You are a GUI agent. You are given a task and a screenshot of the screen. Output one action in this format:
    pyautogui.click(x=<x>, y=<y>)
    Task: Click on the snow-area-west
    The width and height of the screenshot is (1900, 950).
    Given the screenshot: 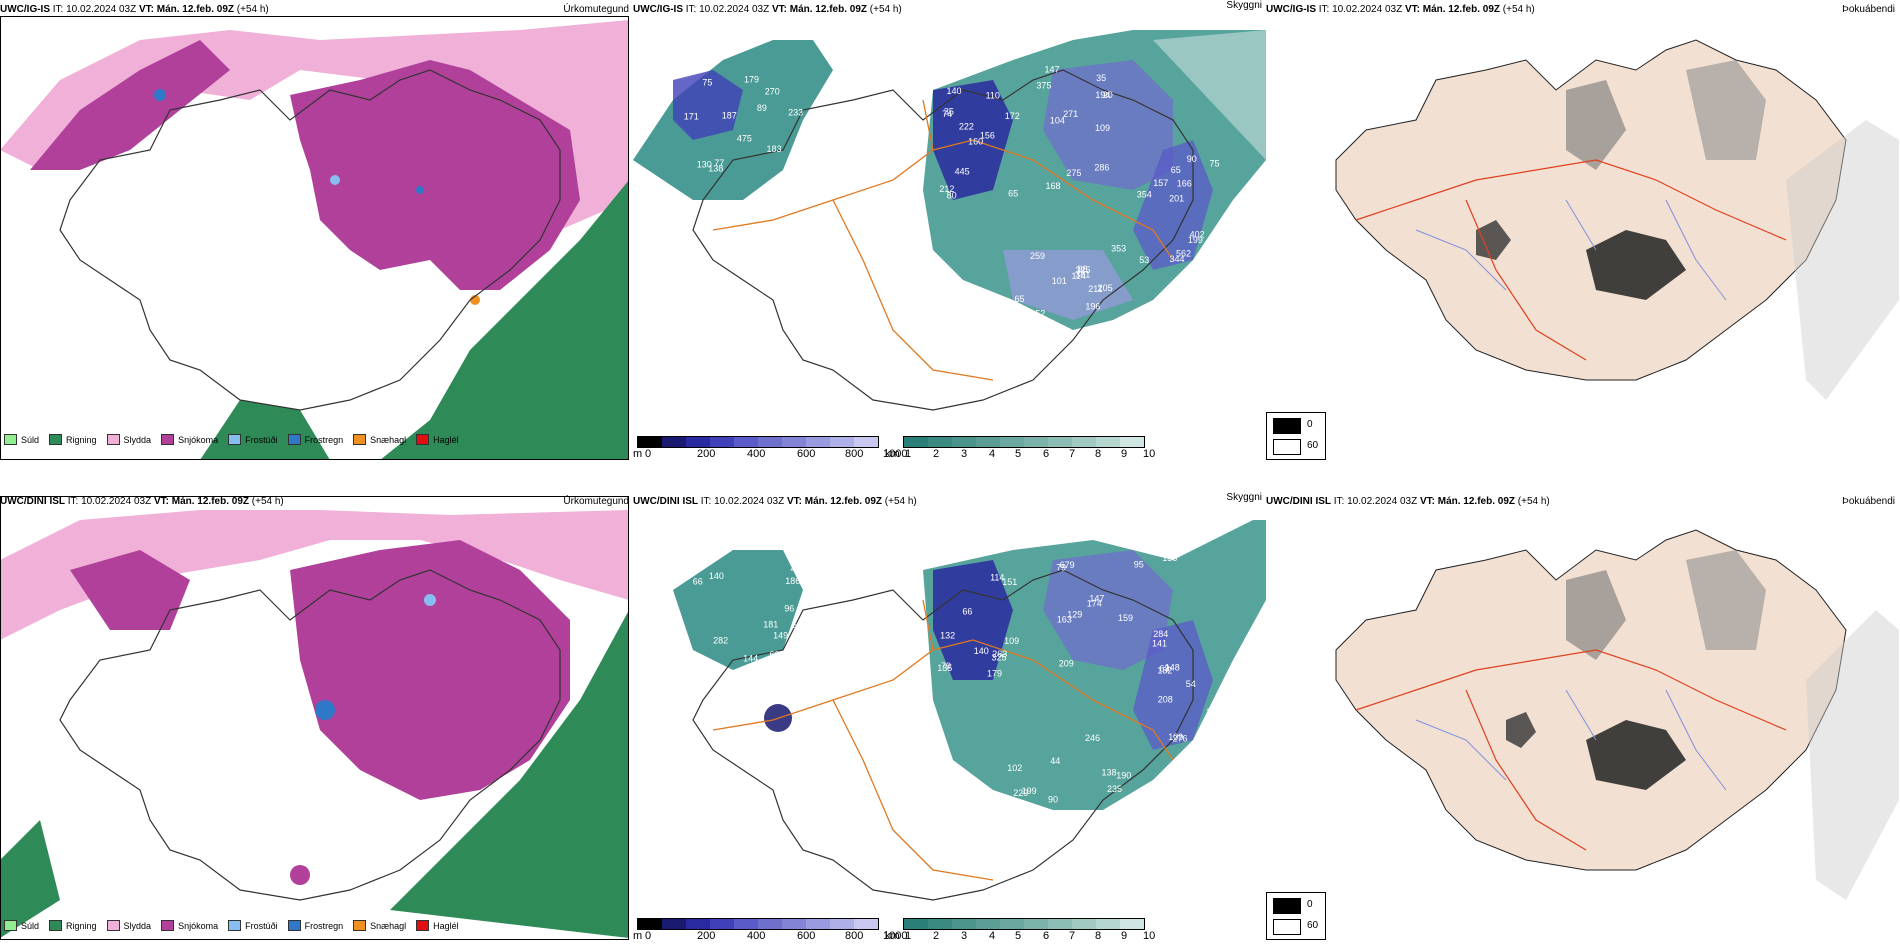 What is the action you would take?
    pyautogui.click(x=130, y=105)
    